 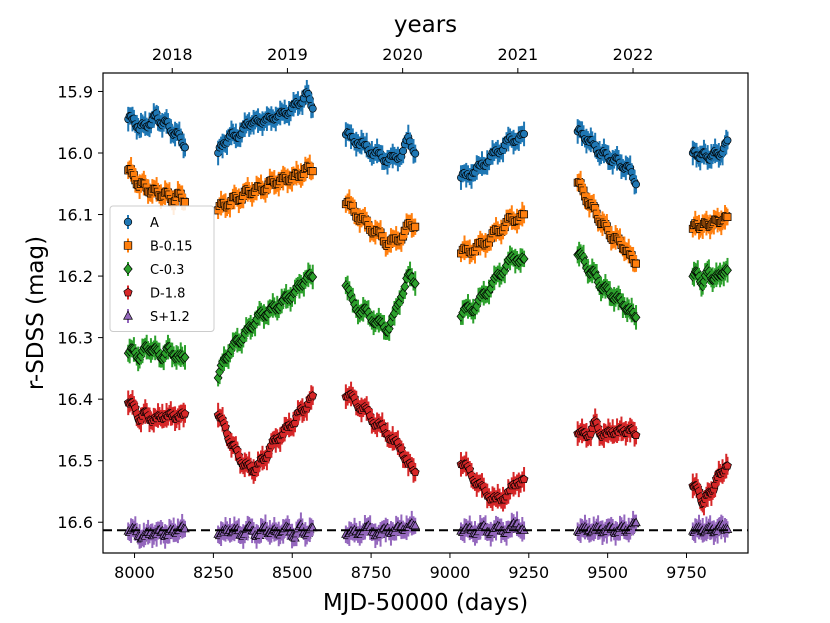 I want to click on x-axis-title: MJD-50000 (days), so click(x=425, y=603).